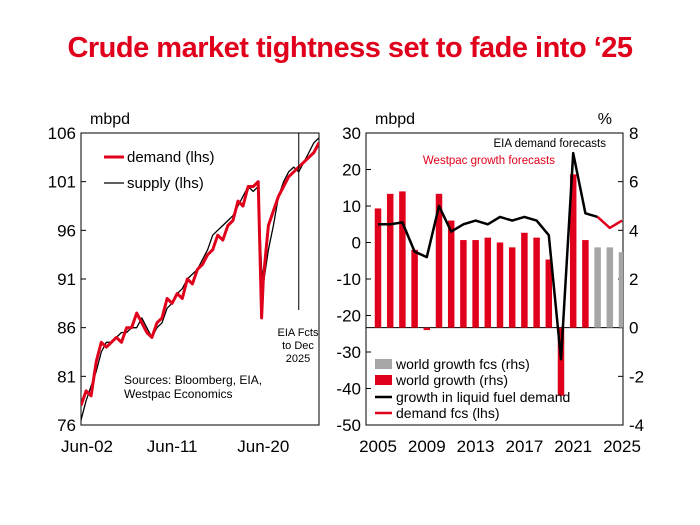  What do you see at coordinates (351, 206) in the screenshot?
I see `right-left-y-tick-label-6: 10` at bounding box center [351, 206].